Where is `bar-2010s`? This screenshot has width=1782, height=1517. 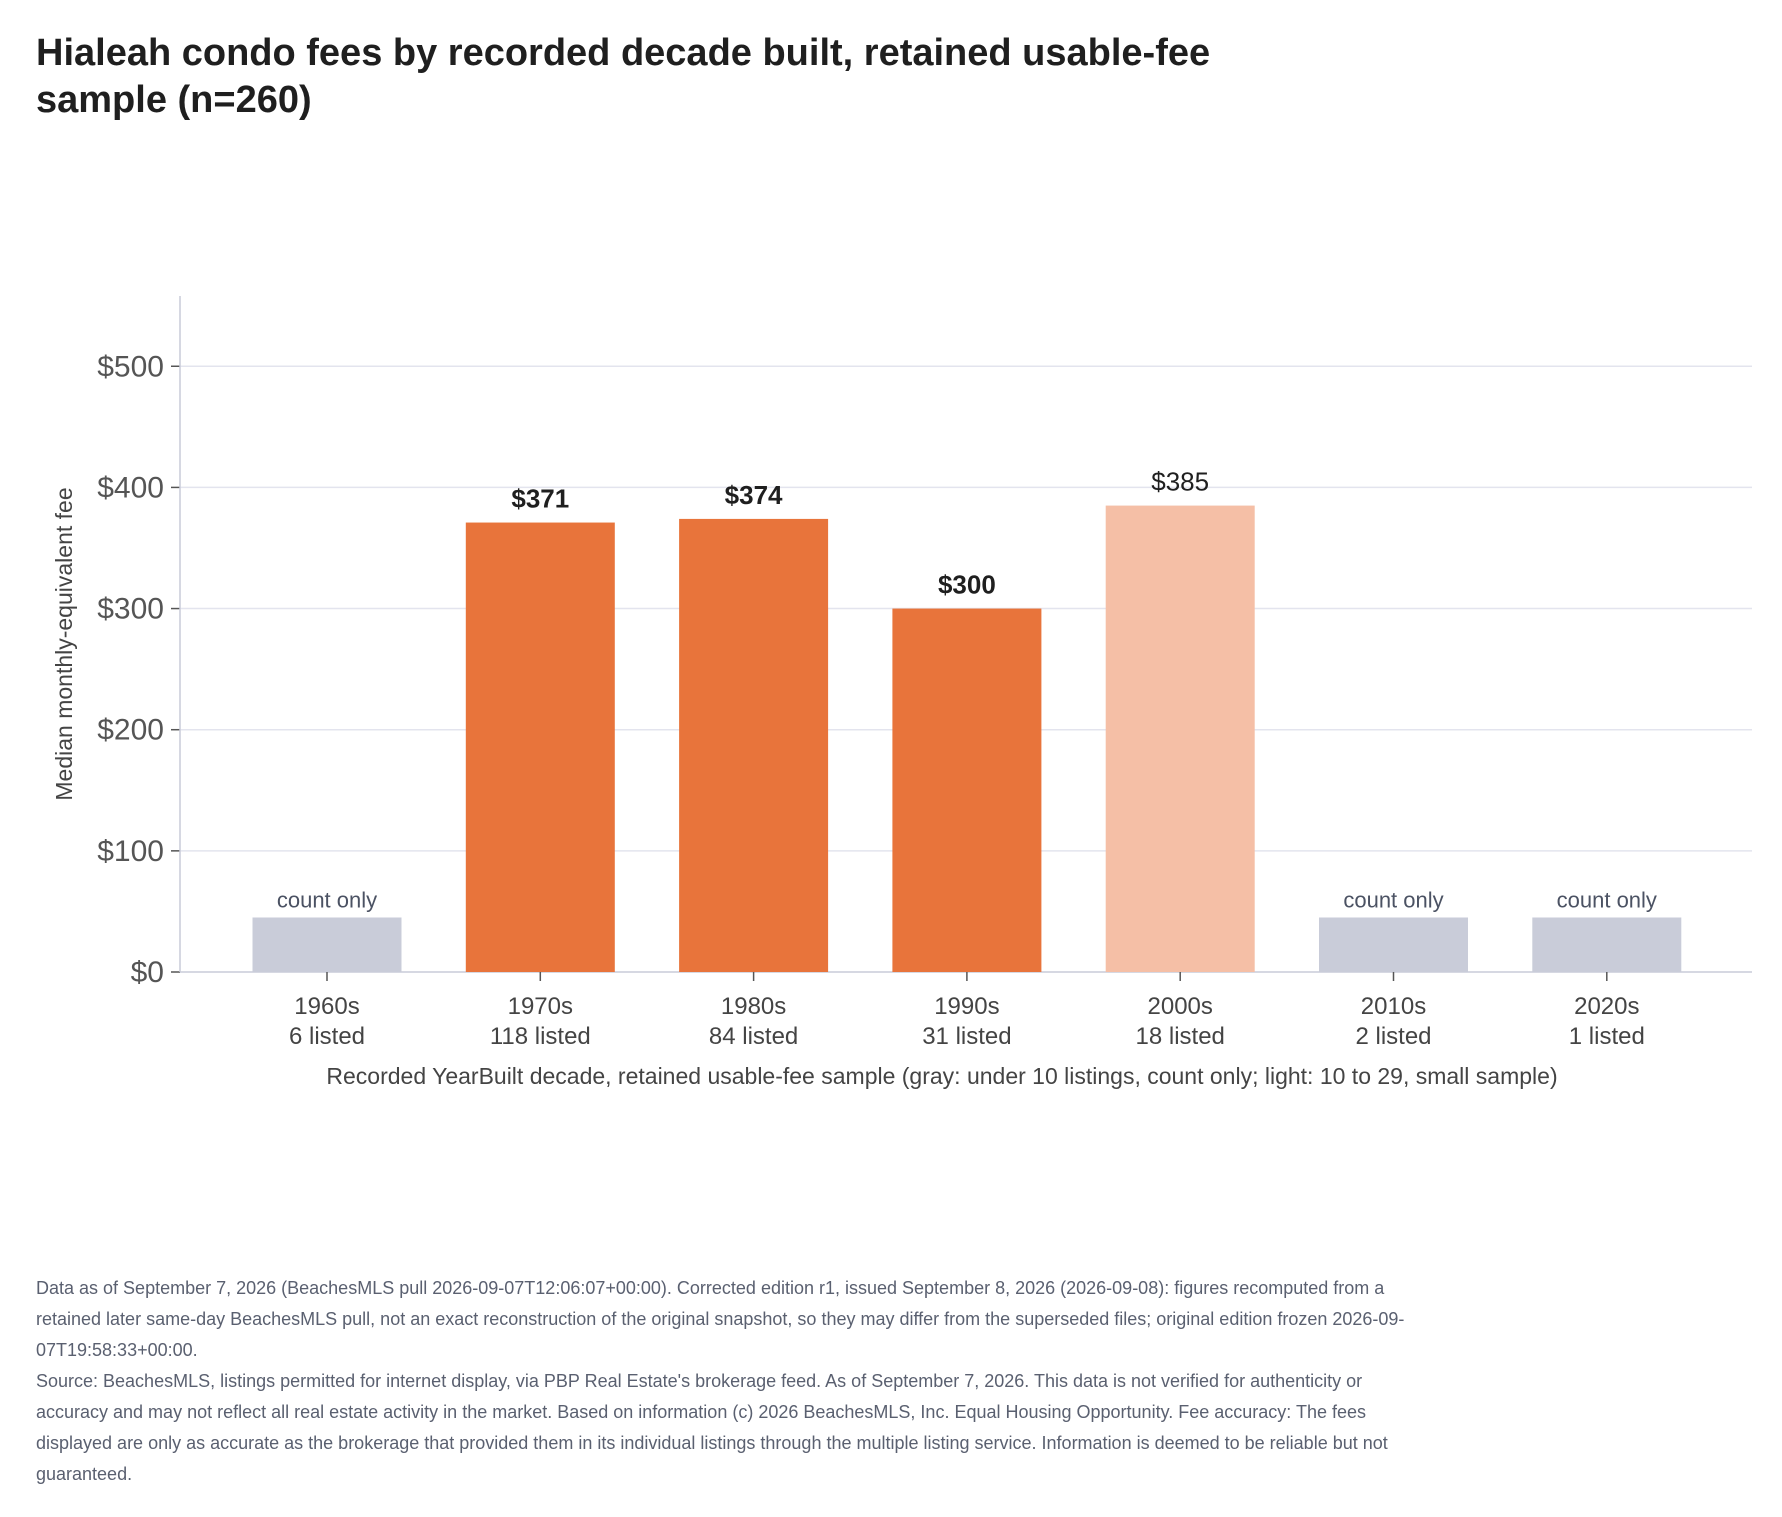 bar-2010s is located at coordinates (1393, 944).